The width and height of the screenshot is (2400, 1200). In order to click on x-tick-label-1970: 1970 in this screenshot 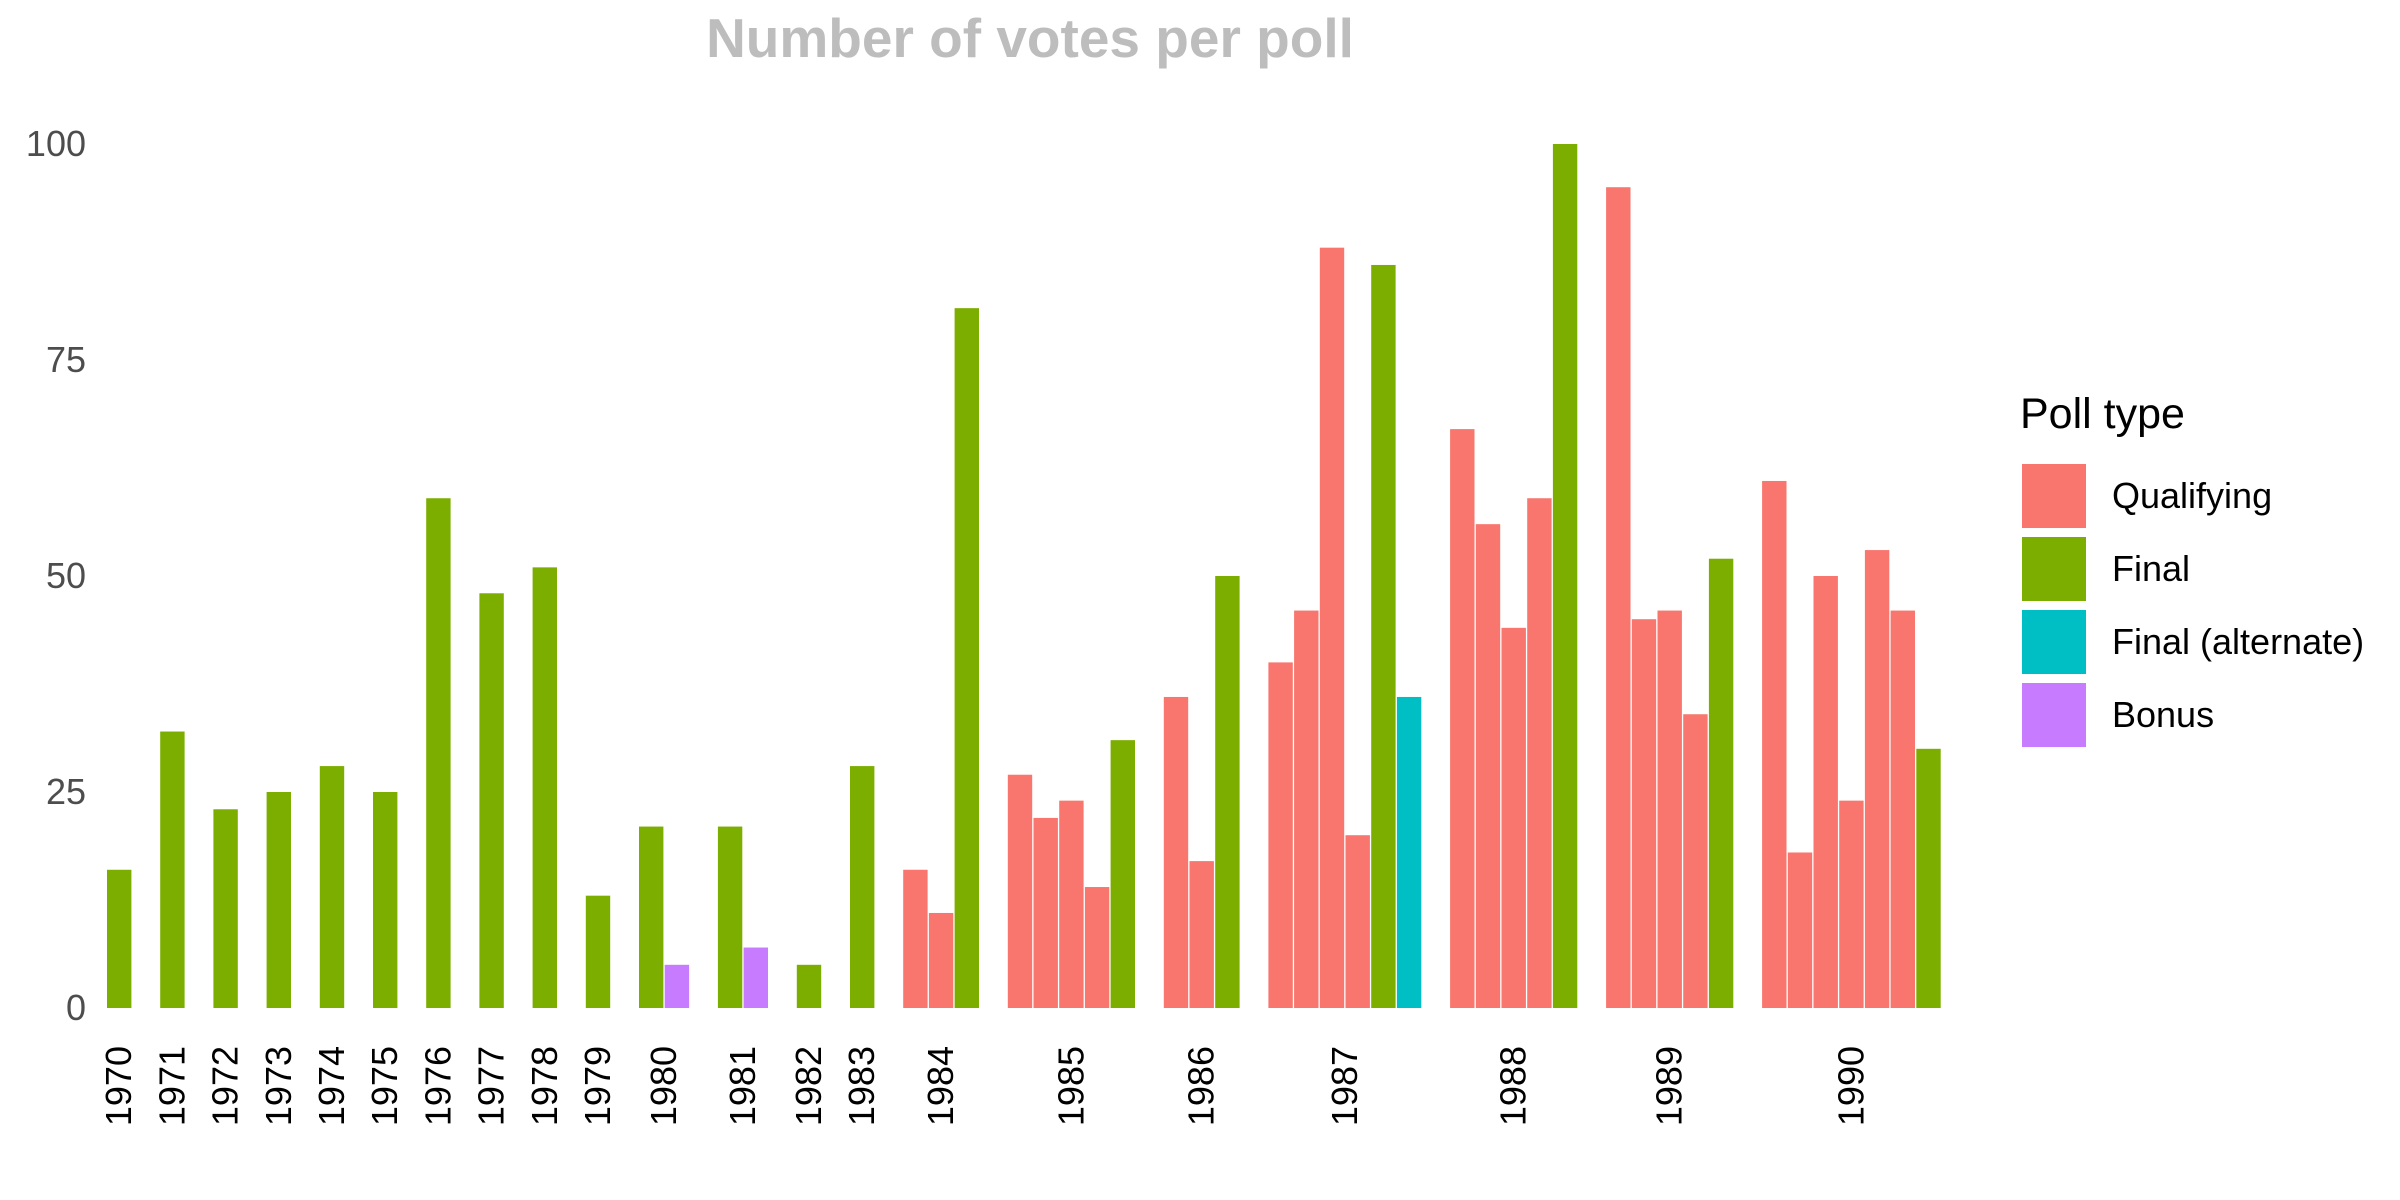, I will do `click(118, 1086)`.